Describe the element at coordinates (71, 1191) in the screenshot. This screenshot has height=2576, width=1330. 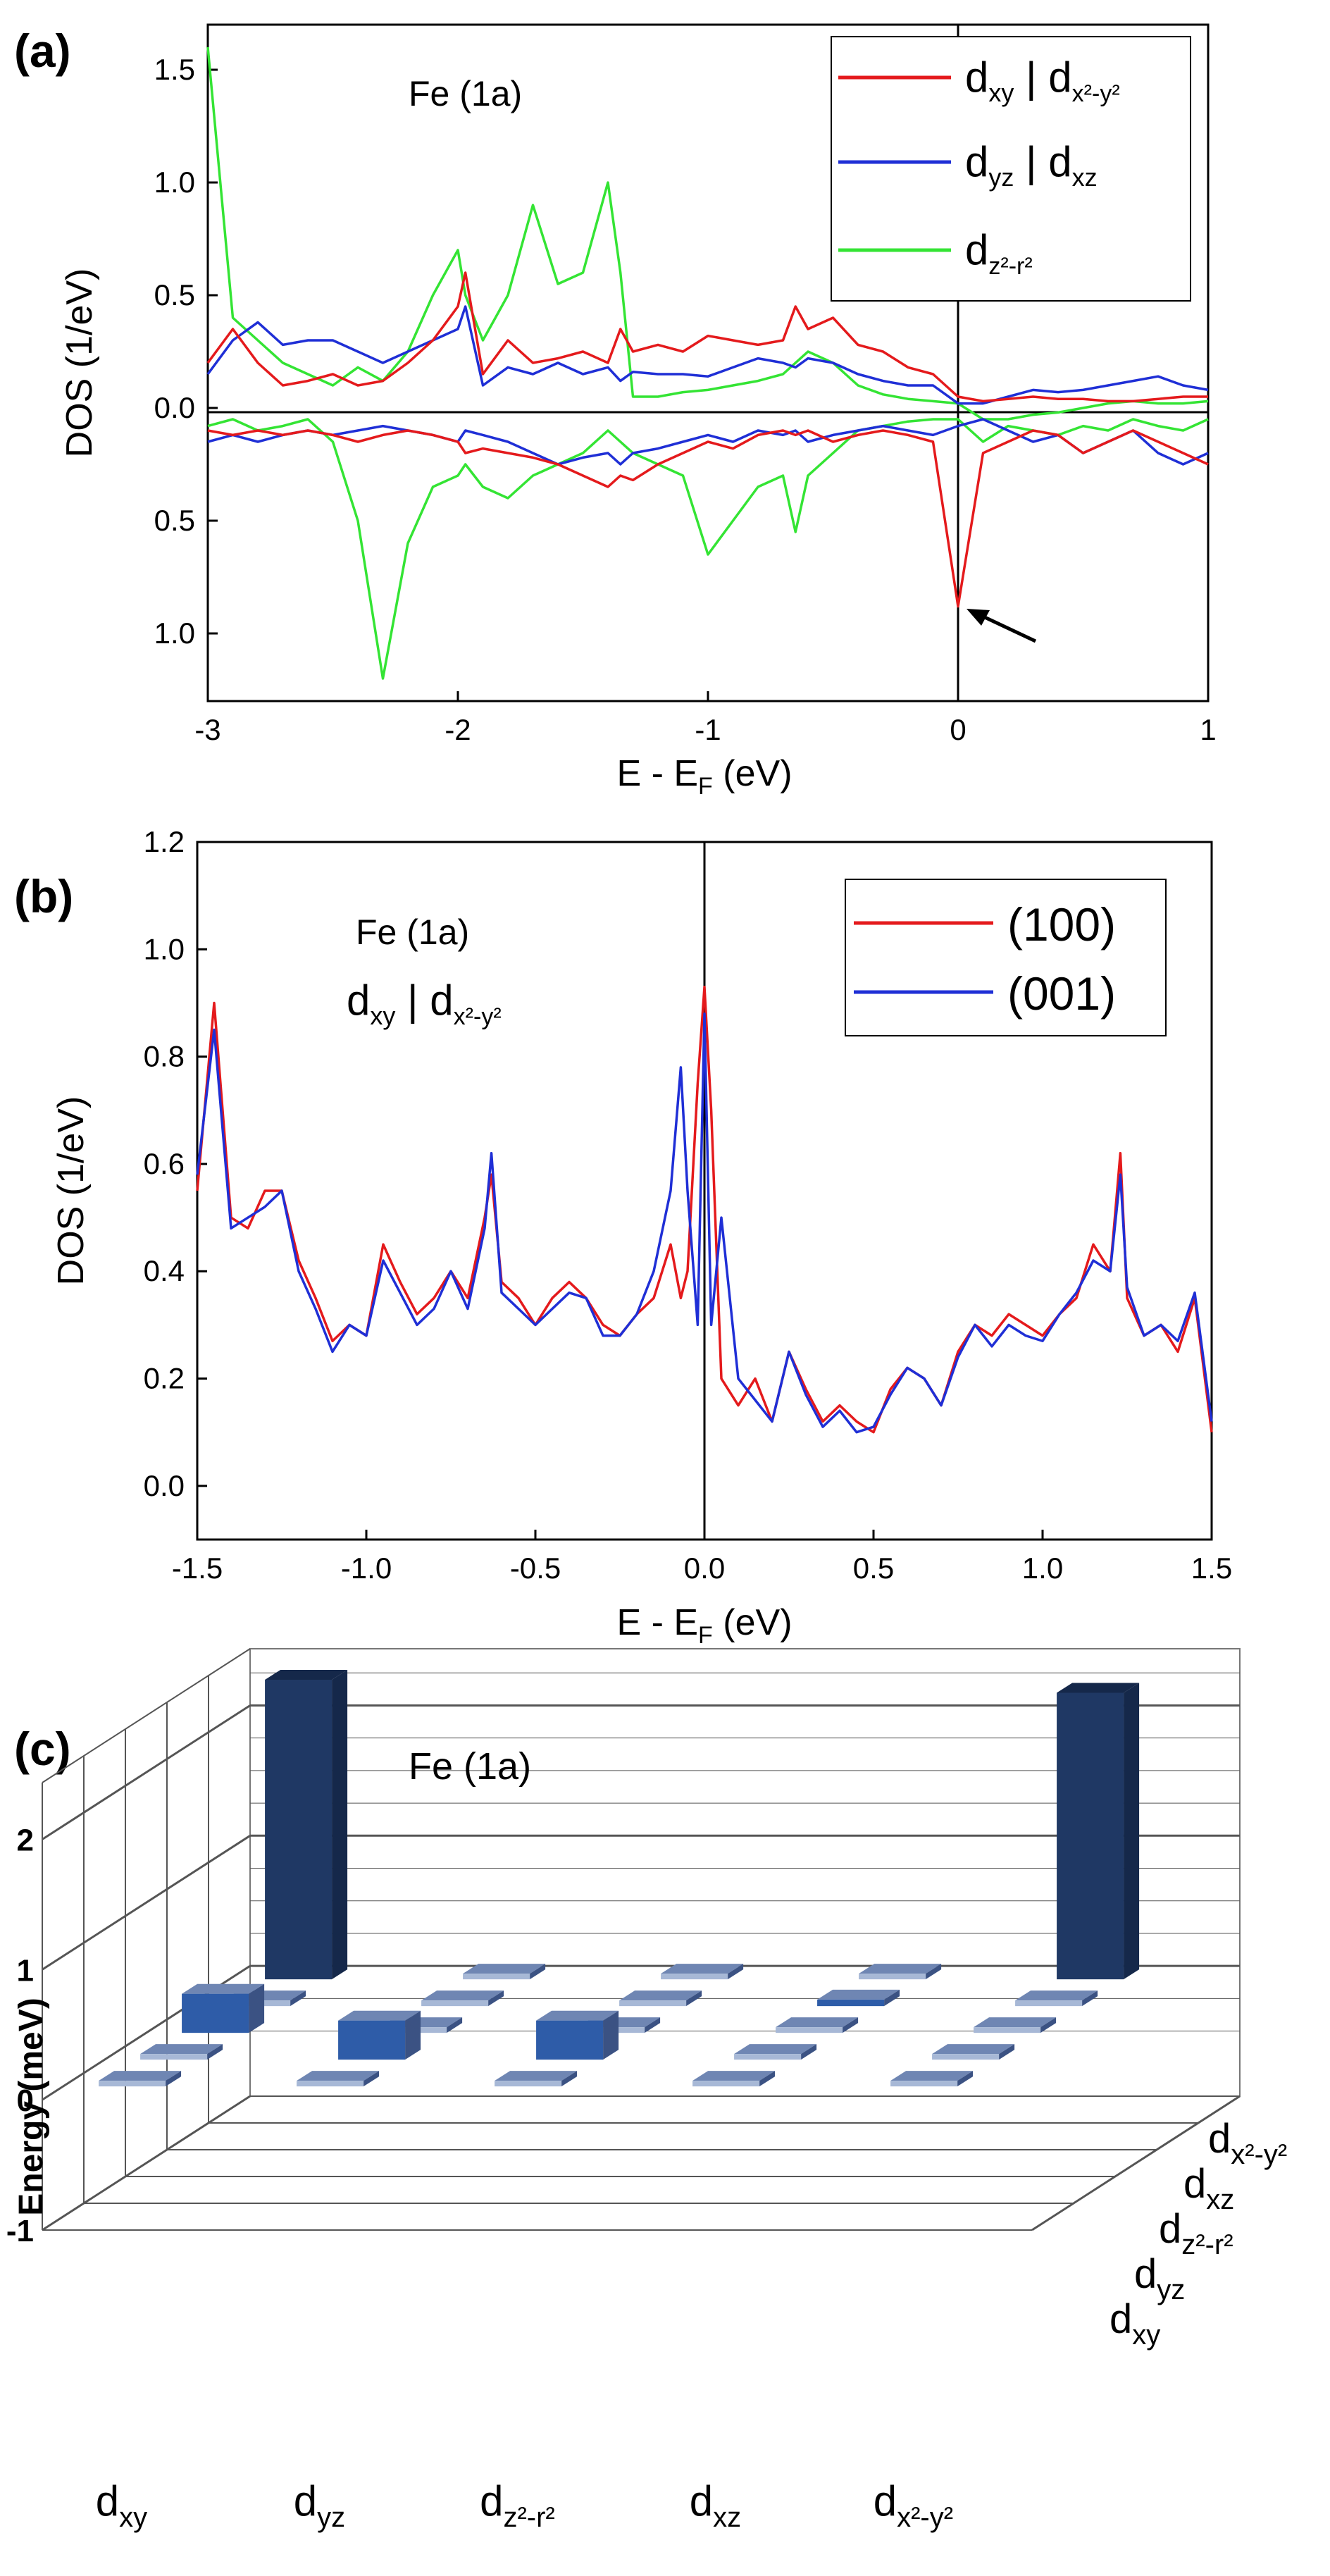
I see `y-axis-label-b: DOS (1/eV)` at that location.